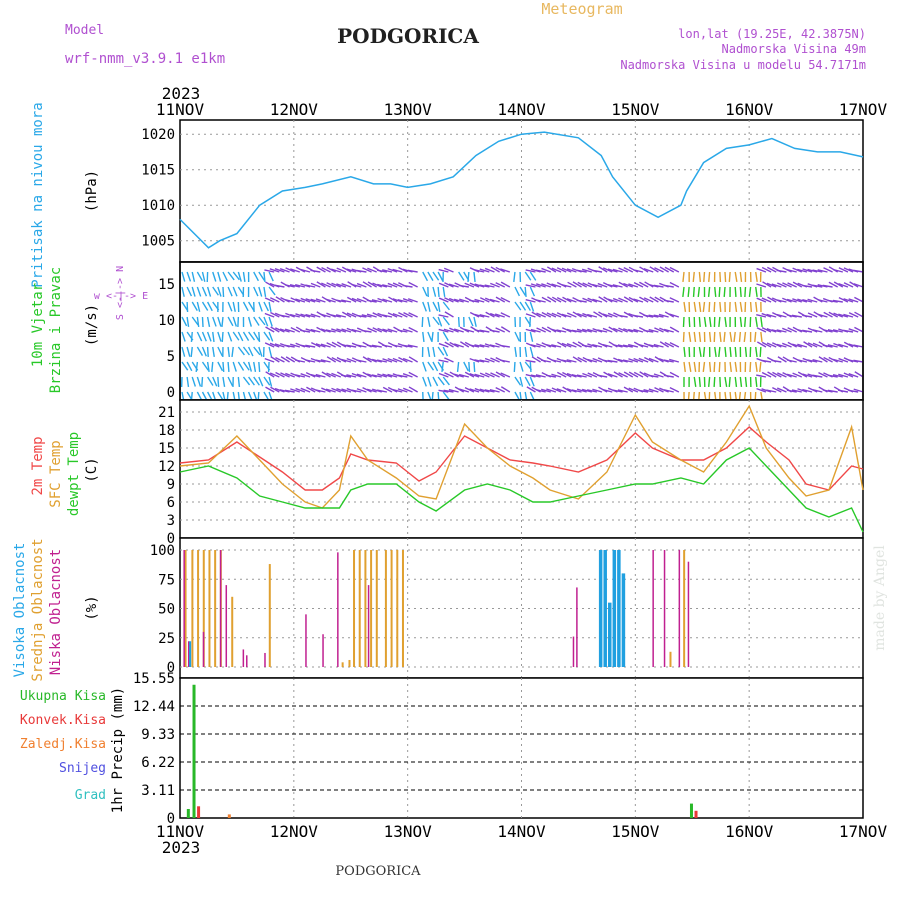 This screenshot has height=900, width=900. I want to click on temperature-grid, so click(521, 469).